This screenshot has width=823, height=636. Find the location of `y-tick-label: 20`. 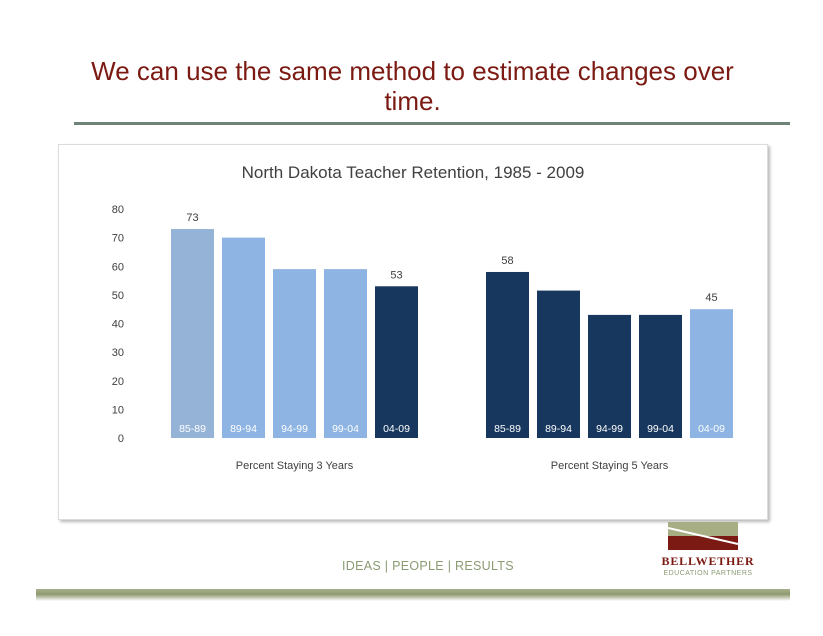

y-tick-label: 20 is located at coordinates (118, 382).